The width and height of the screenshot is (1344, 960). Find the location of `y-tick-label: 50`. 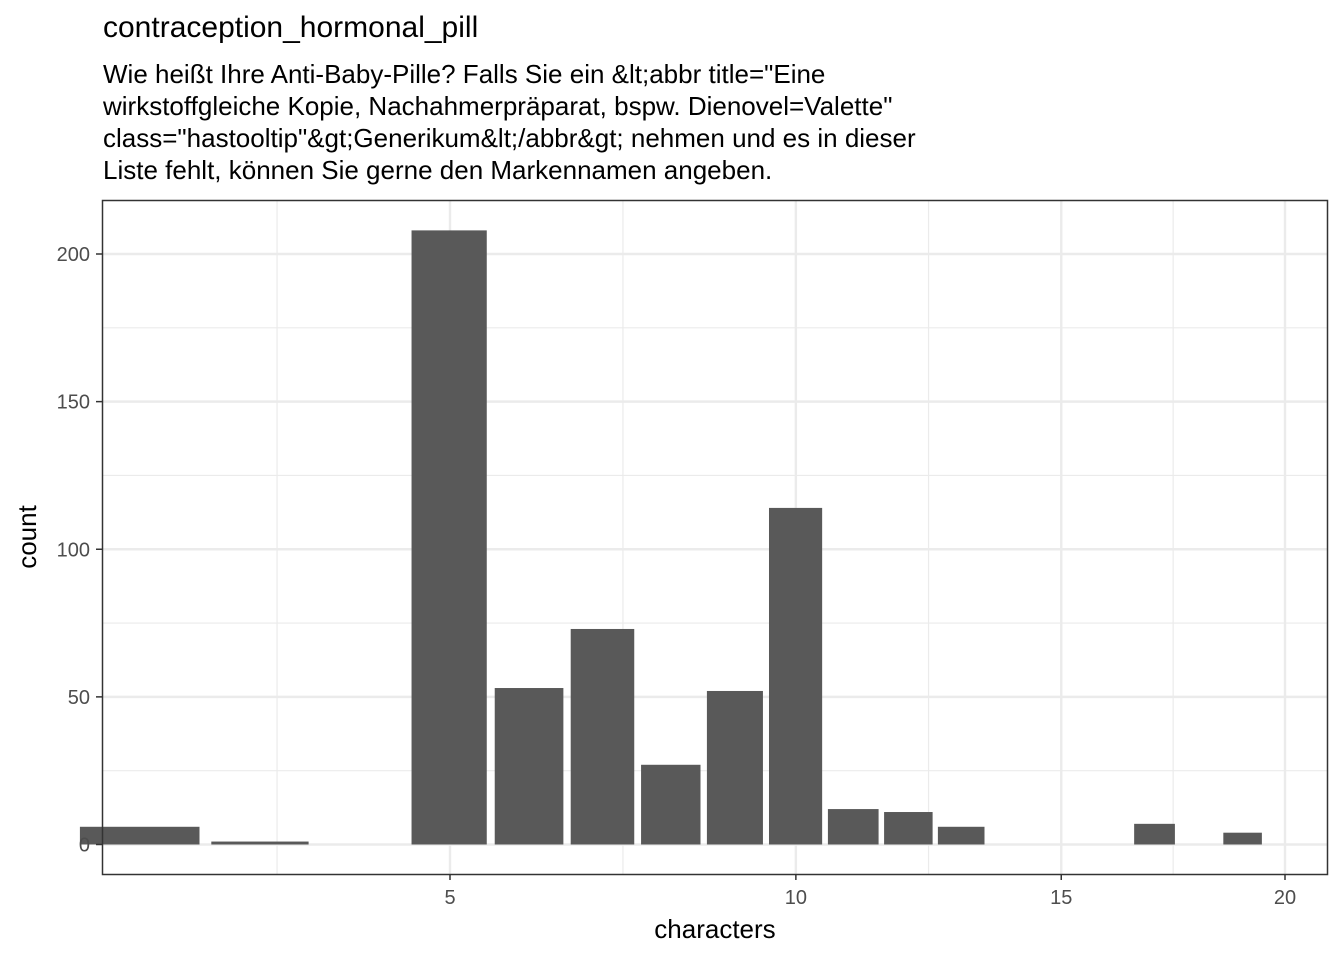

y-tick-label: 50 is located at coordinates (79, 698).